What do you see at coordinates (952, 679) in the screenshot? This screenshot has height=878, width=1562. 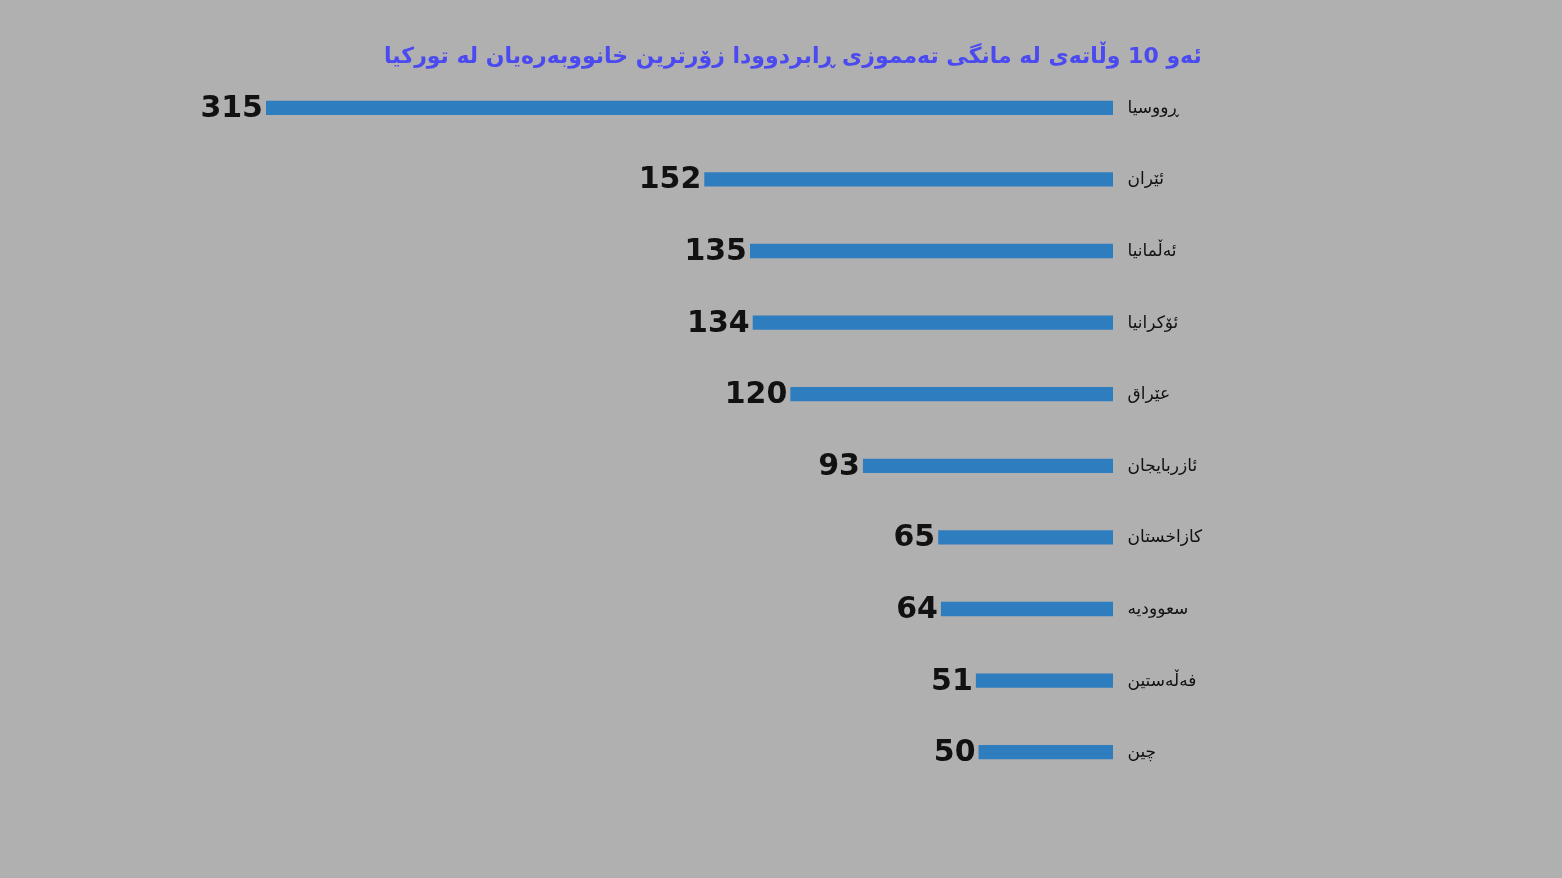 I see `data-label: 51` at bounding box center [952, 679].